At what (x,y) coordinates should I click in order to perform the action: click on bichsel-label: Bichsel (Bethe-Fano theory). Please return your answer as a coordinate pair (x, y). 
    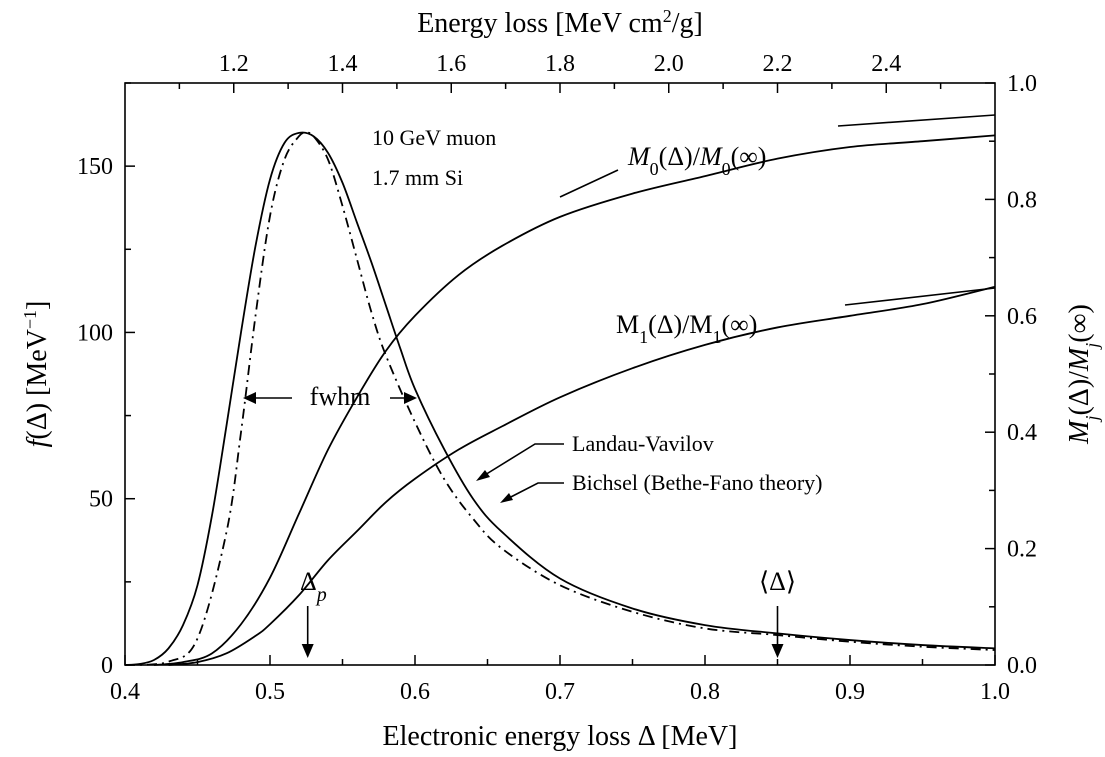
    Looking at the image, I should click on (697, 482).